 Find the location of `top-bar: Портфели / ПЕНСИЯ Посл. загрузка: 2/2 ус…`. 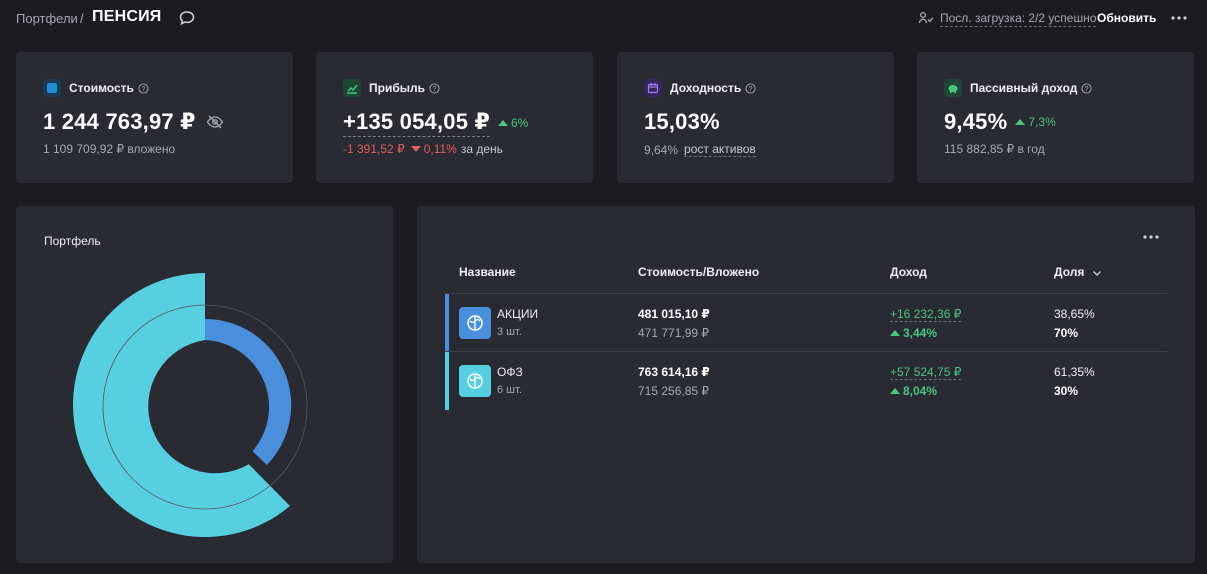

top-bar: Портфели / ПЕНСИЯ Посл. загрузка: 2/2 ус… is located at coordinates (603, 18).